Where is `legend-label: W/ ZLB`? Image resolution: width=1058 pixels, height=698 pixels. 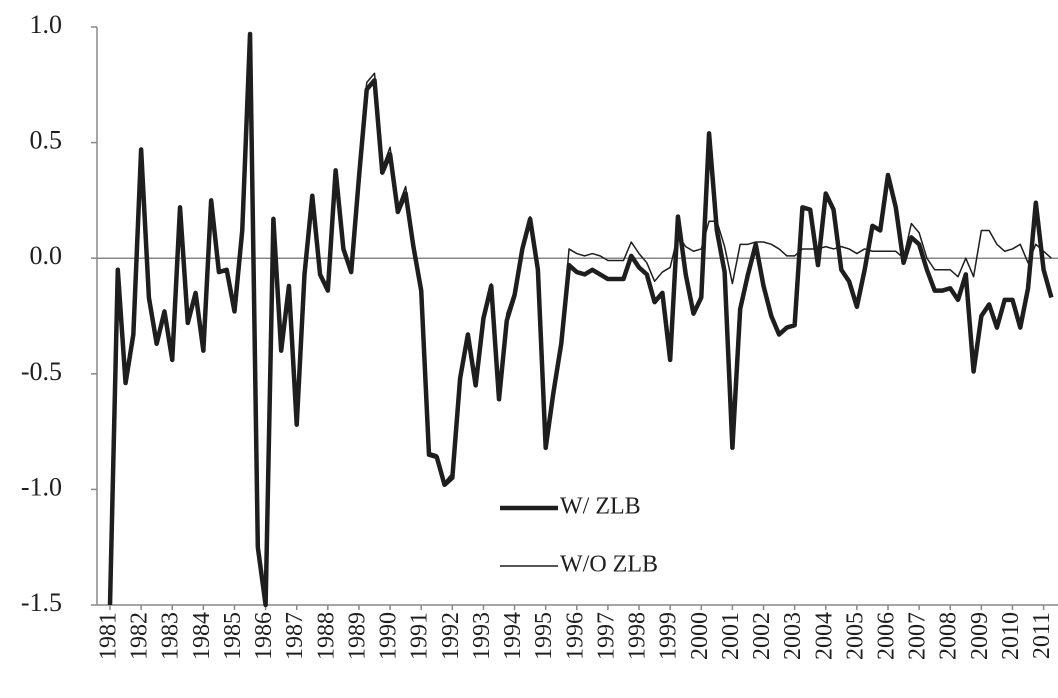
legend-label: W/ ZLB is located at coordinates (600, 507).